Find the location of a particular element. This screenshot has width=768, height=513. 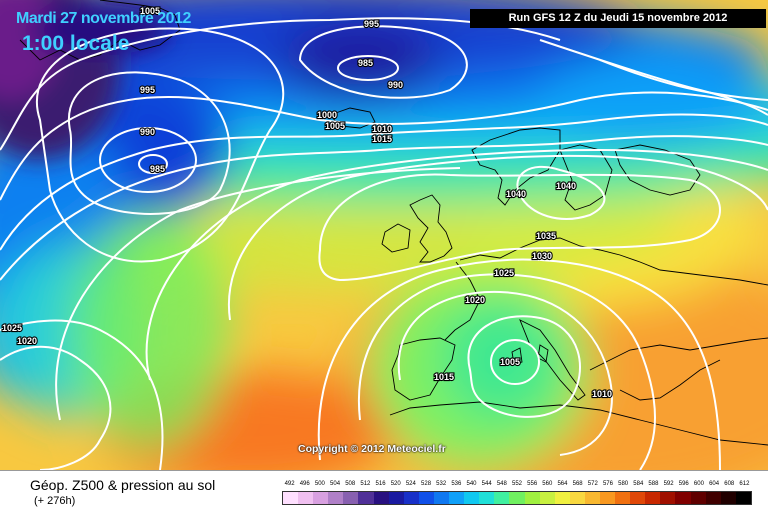

color-scale-label: 600 is located at coordinates (698, 484).